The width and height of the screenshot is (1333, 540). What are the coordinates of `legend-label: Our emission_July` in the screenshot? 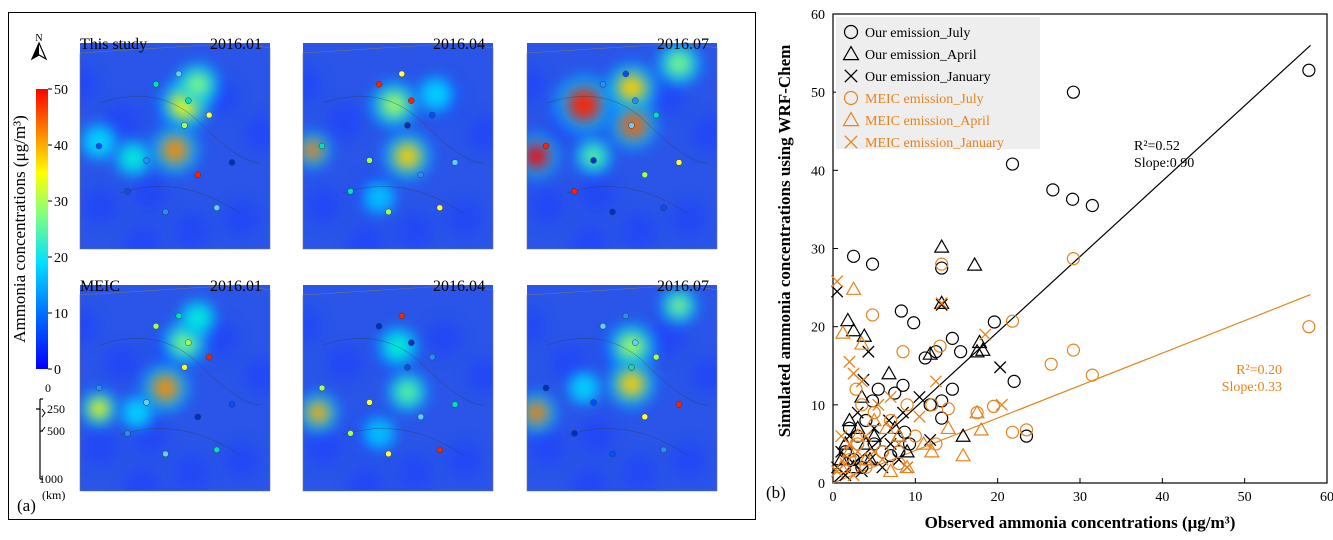 It's located at (917, 33).